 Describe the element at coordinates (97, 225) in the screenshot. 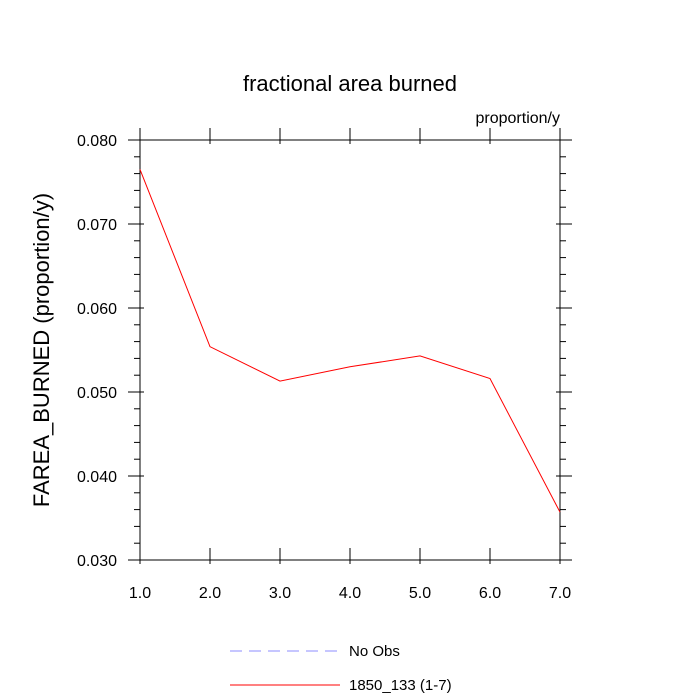

I see `y-tick-label: 0.070` at that location.